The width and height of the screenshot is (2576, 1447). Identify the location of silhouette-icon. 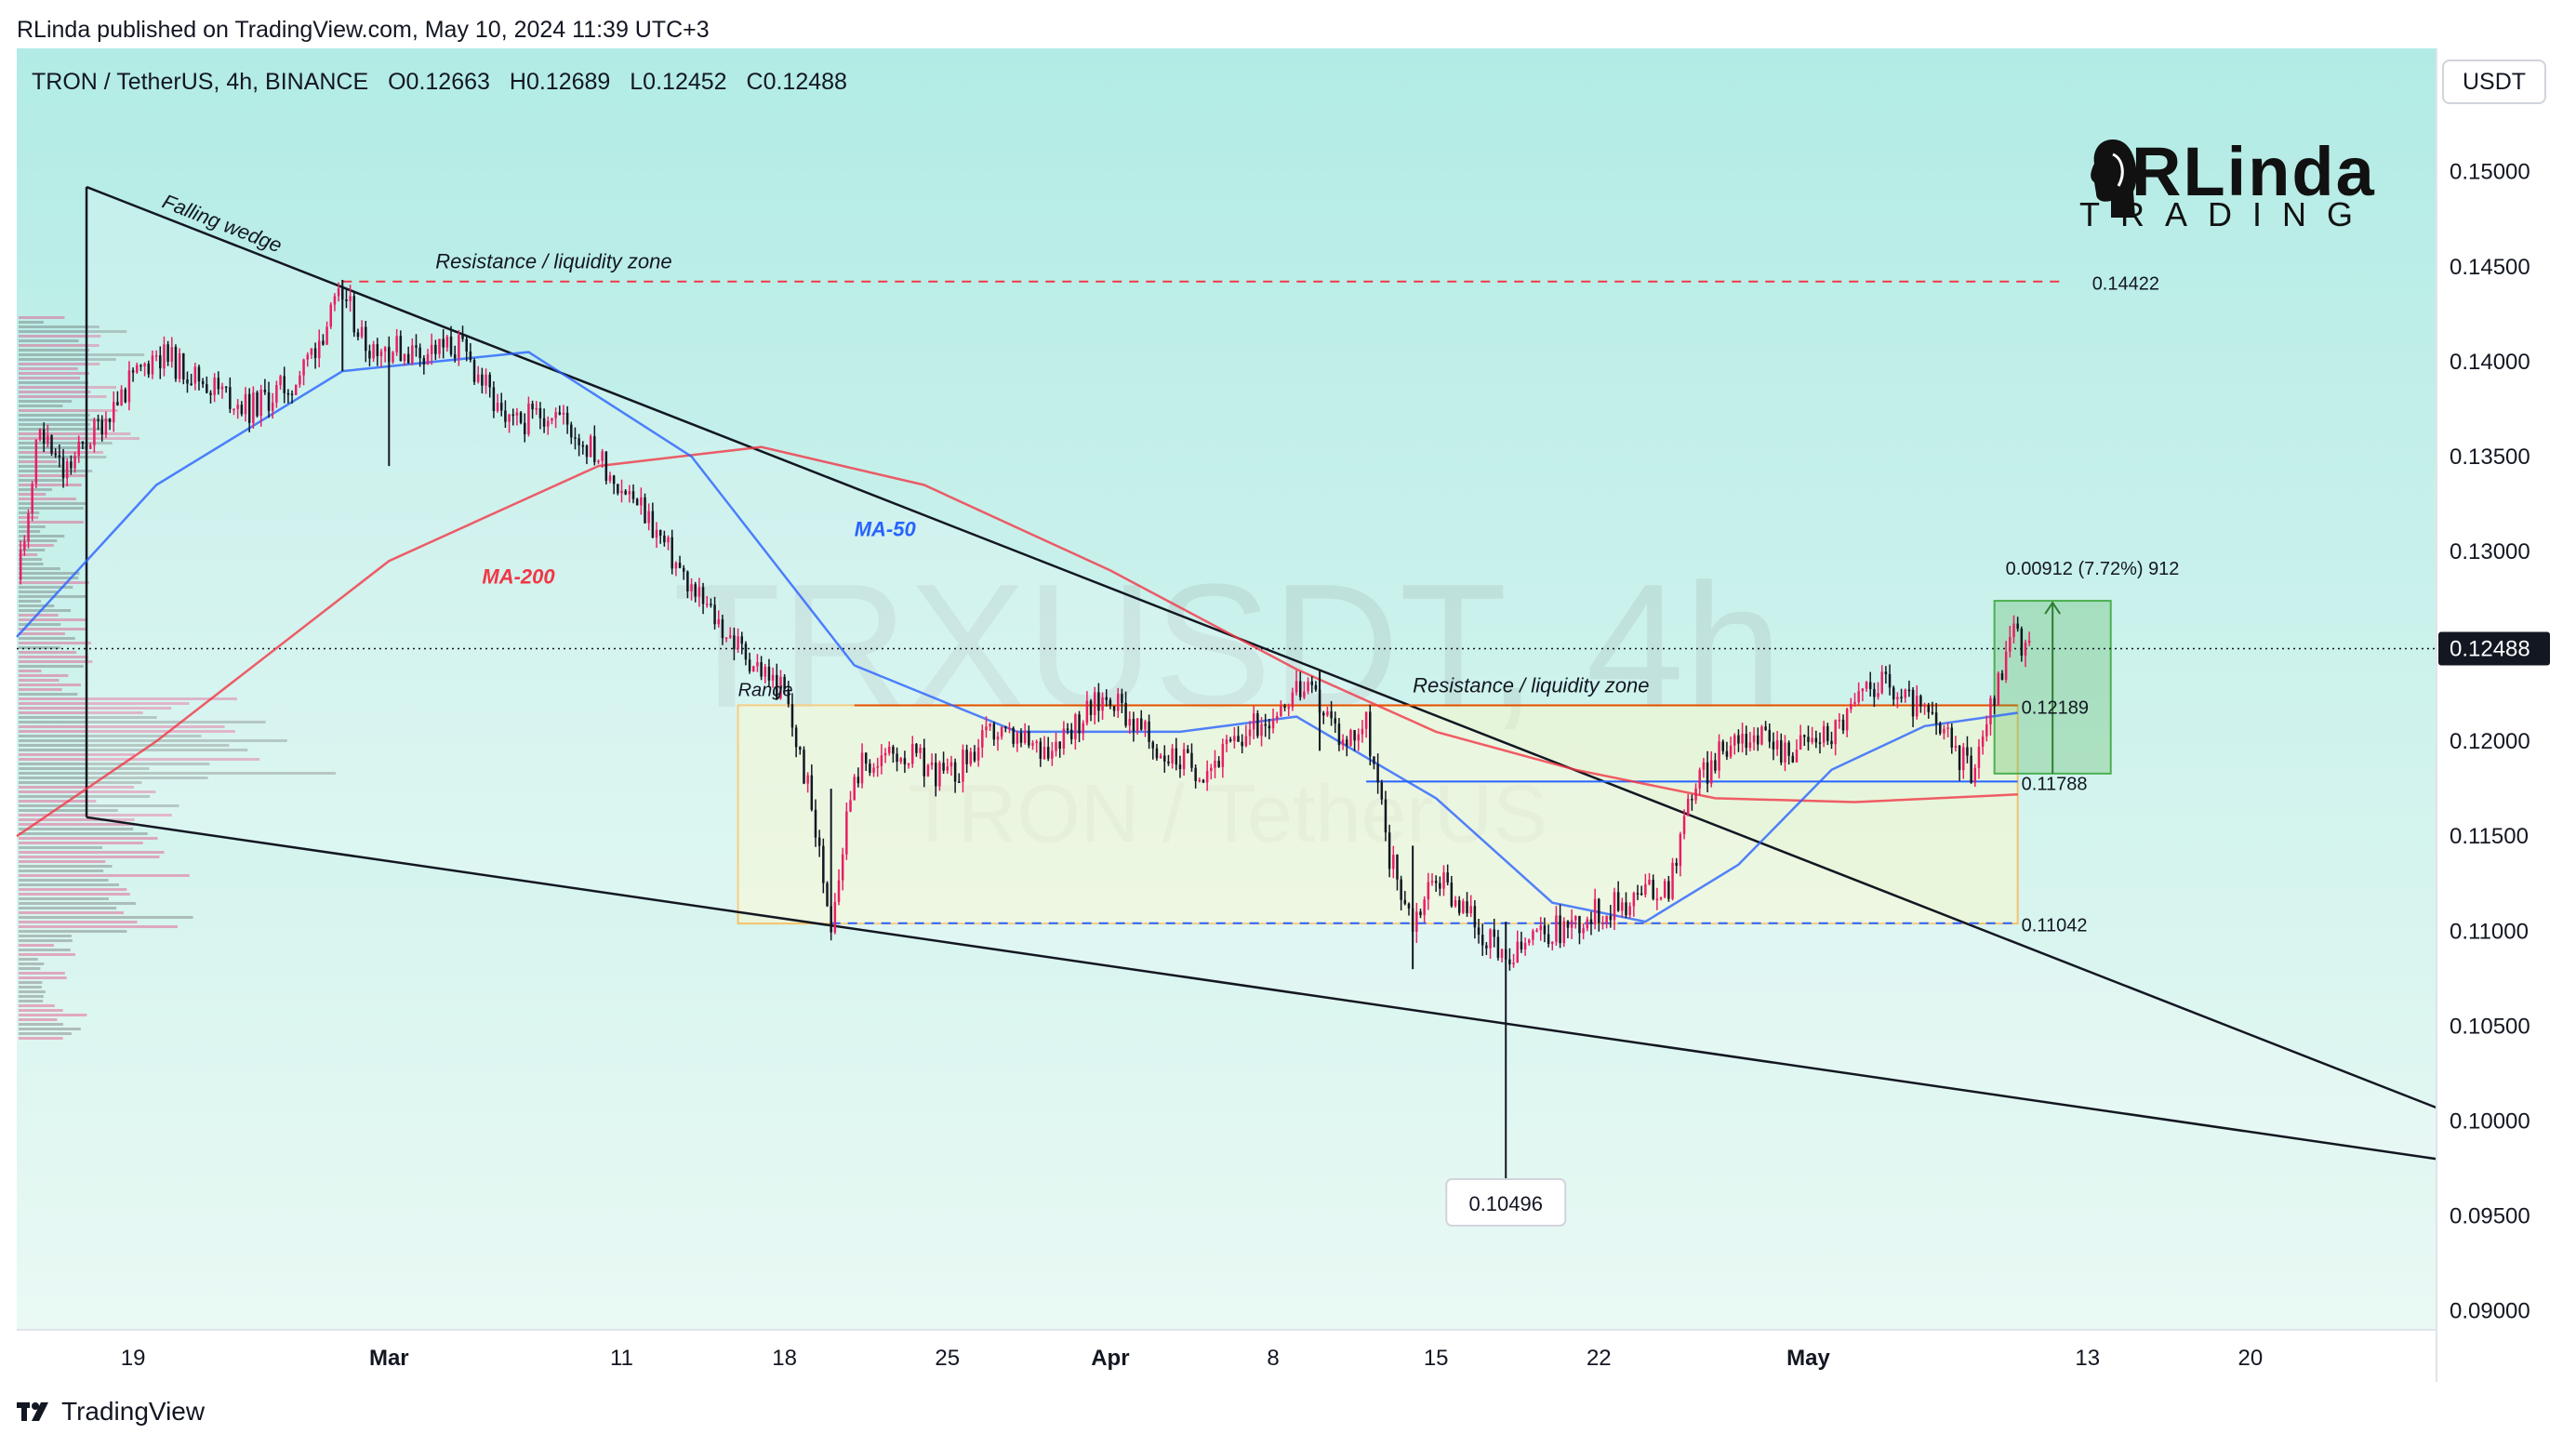
(2114, 179).